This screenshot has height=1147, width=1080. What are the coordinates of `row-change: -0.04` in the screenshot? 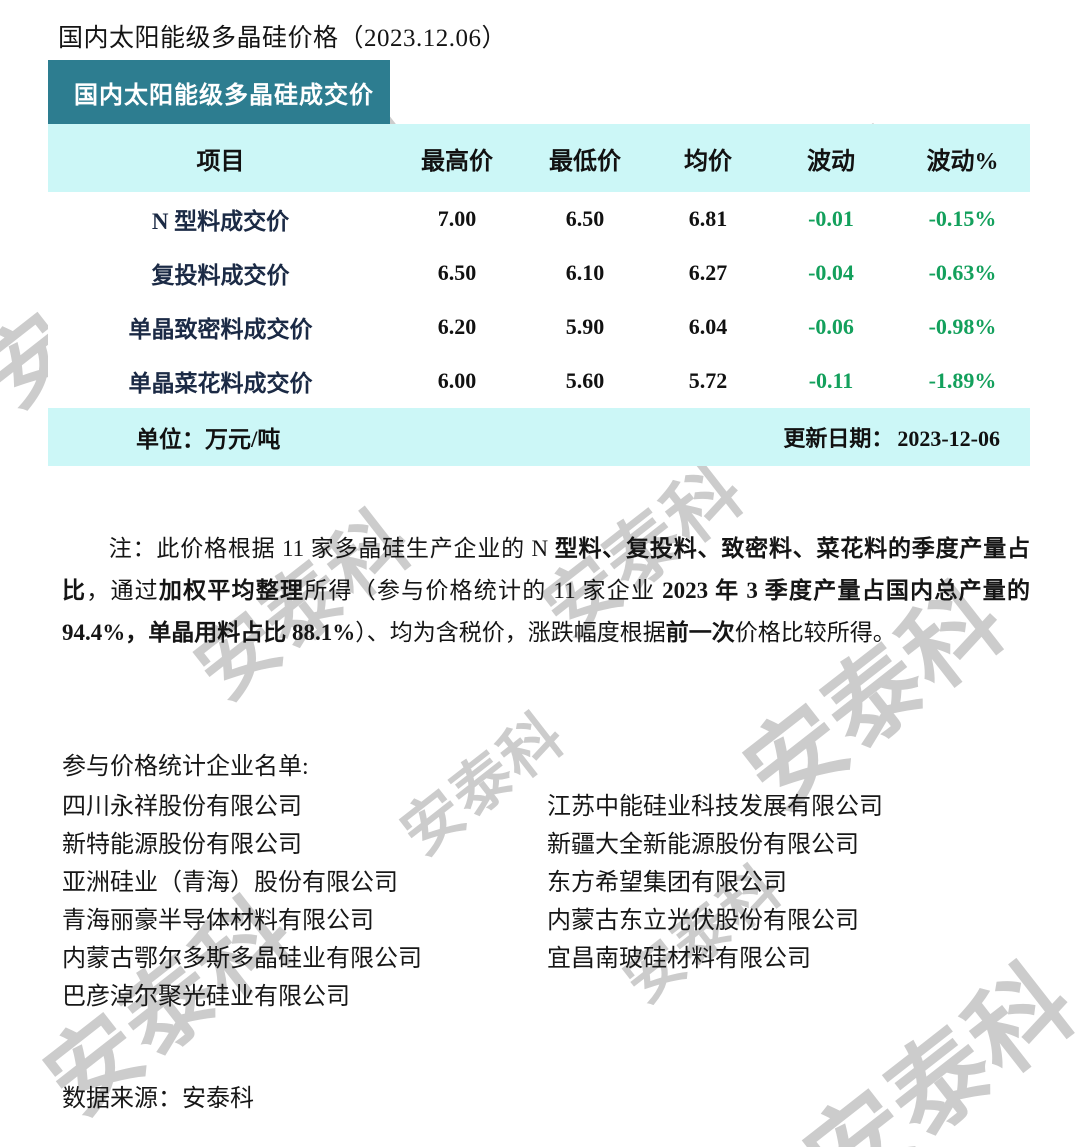 It's located at (831, 272).